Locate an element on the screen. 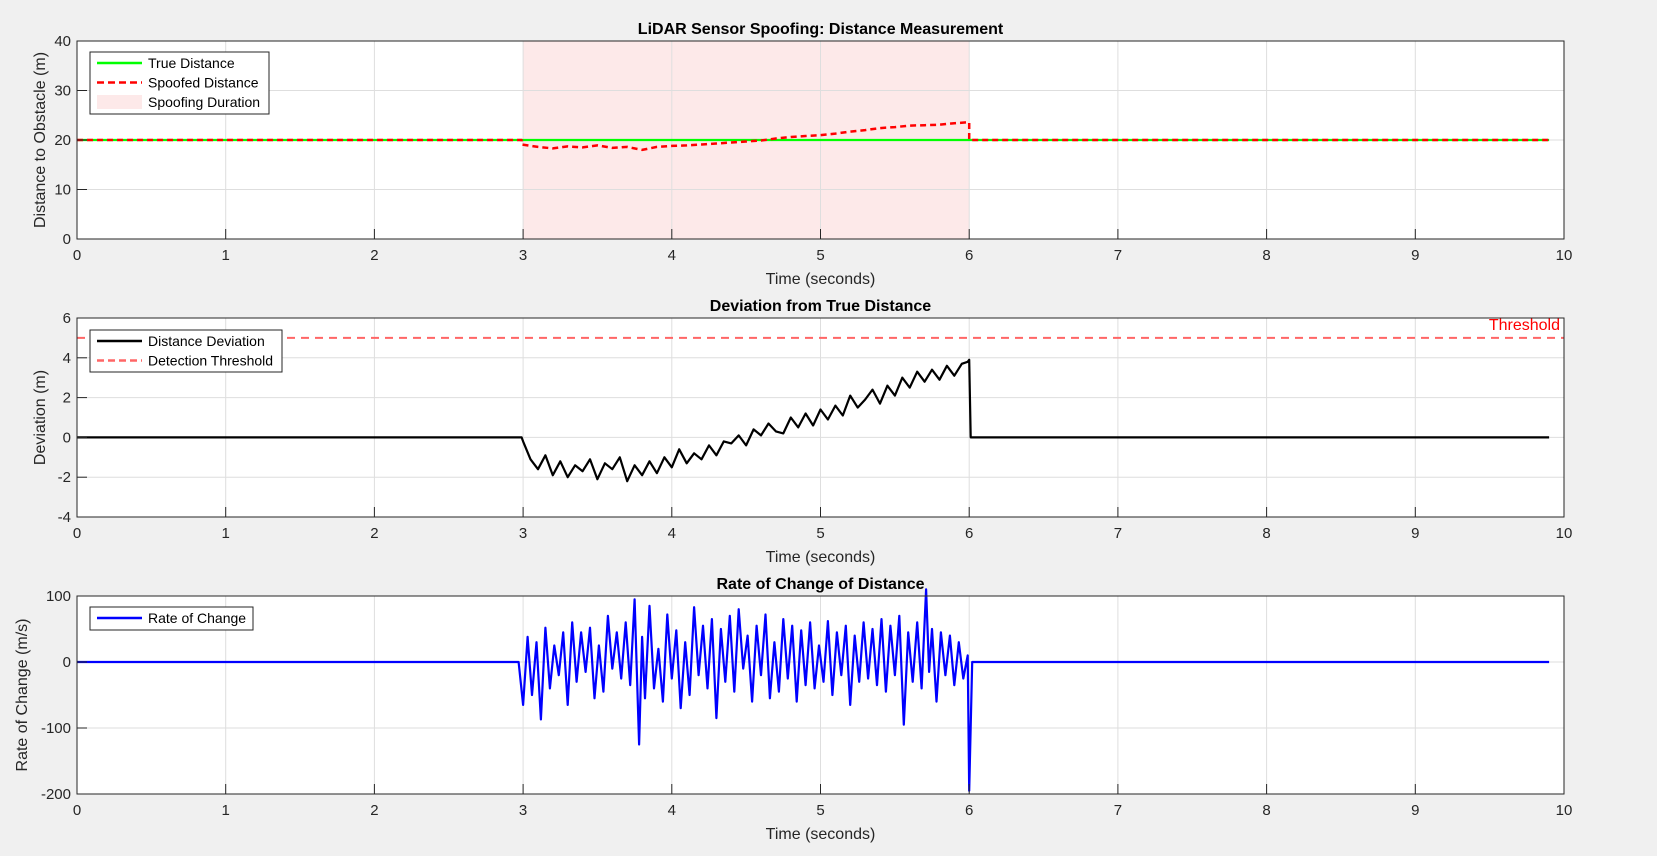 The width and height of the screenshot is (1657, 856). y-tick-label: -4 is located at coordinates (64, 517).